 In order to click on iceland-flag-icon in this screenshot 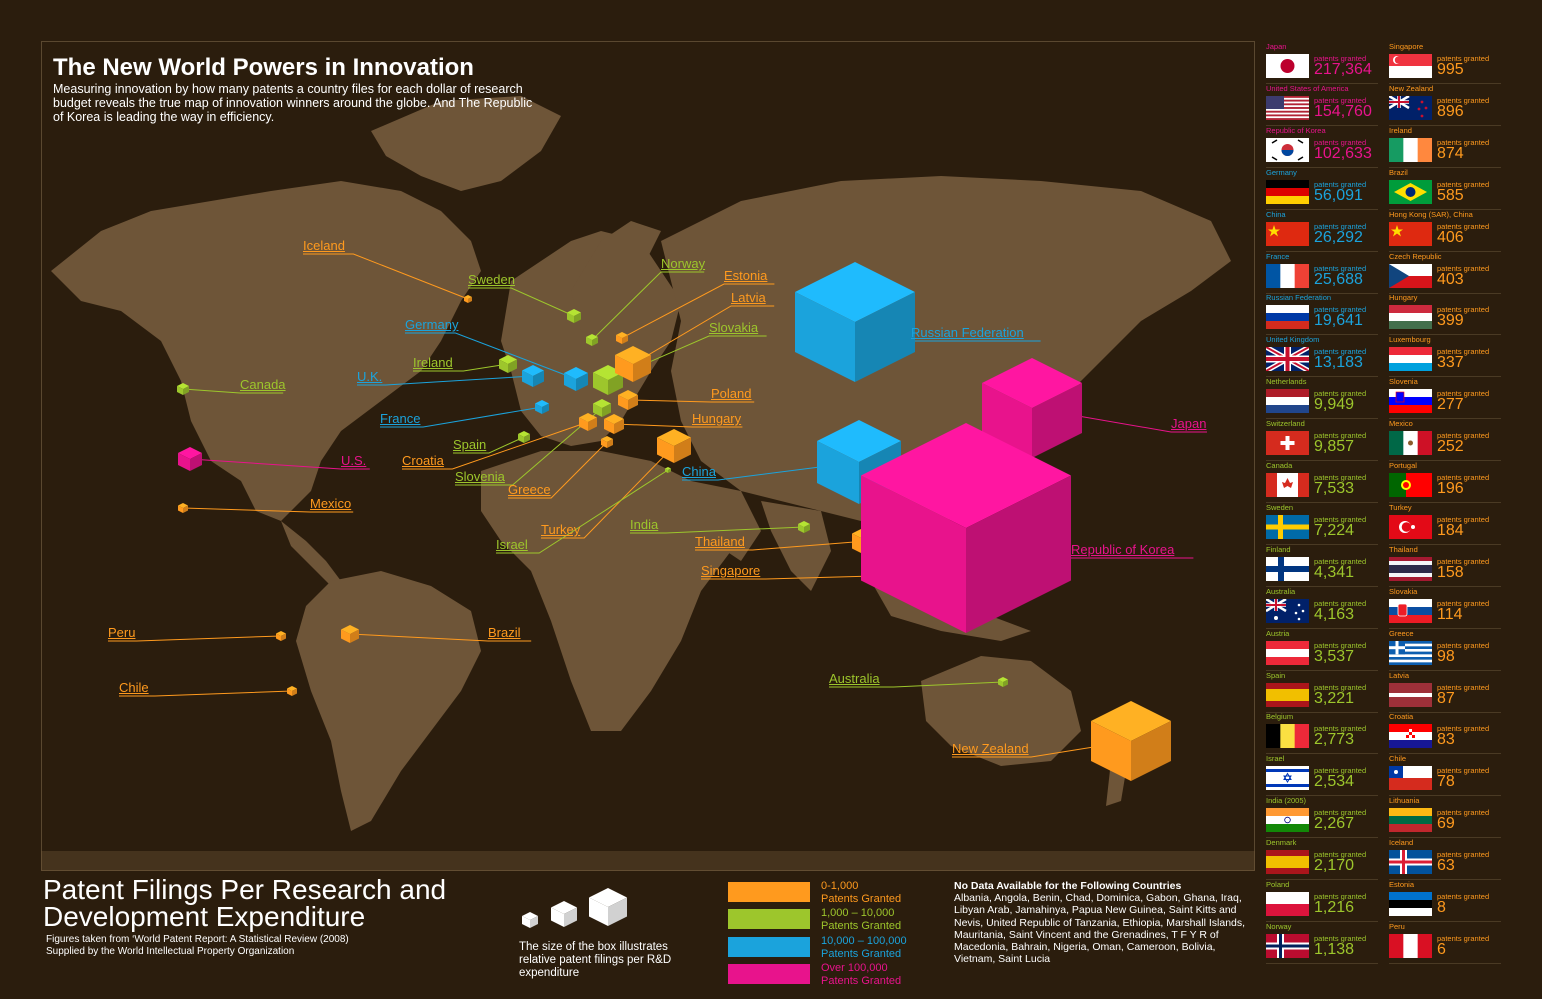, I will do `click(1410, 862)`.